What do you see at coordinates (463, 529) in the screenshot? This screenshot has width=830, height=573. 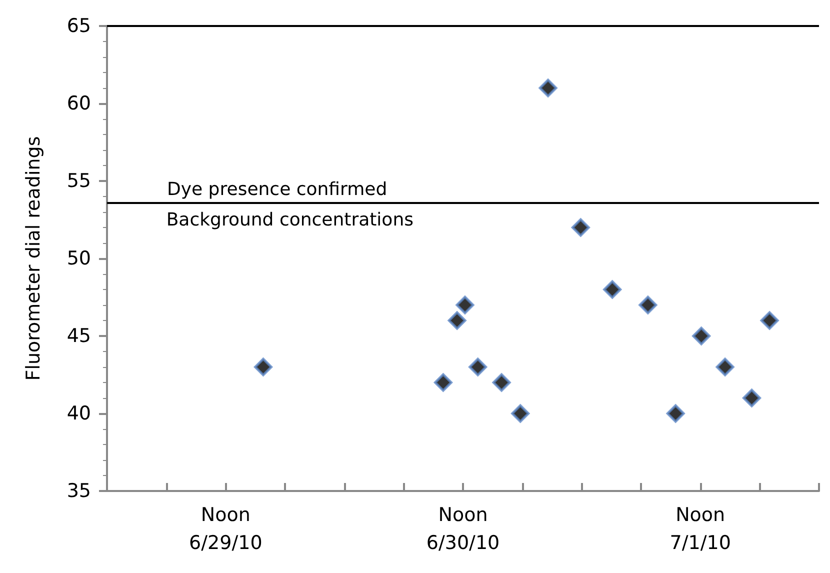 I see `x-tick-label: Noon 6/30/10` at bounding box center [463, 529].